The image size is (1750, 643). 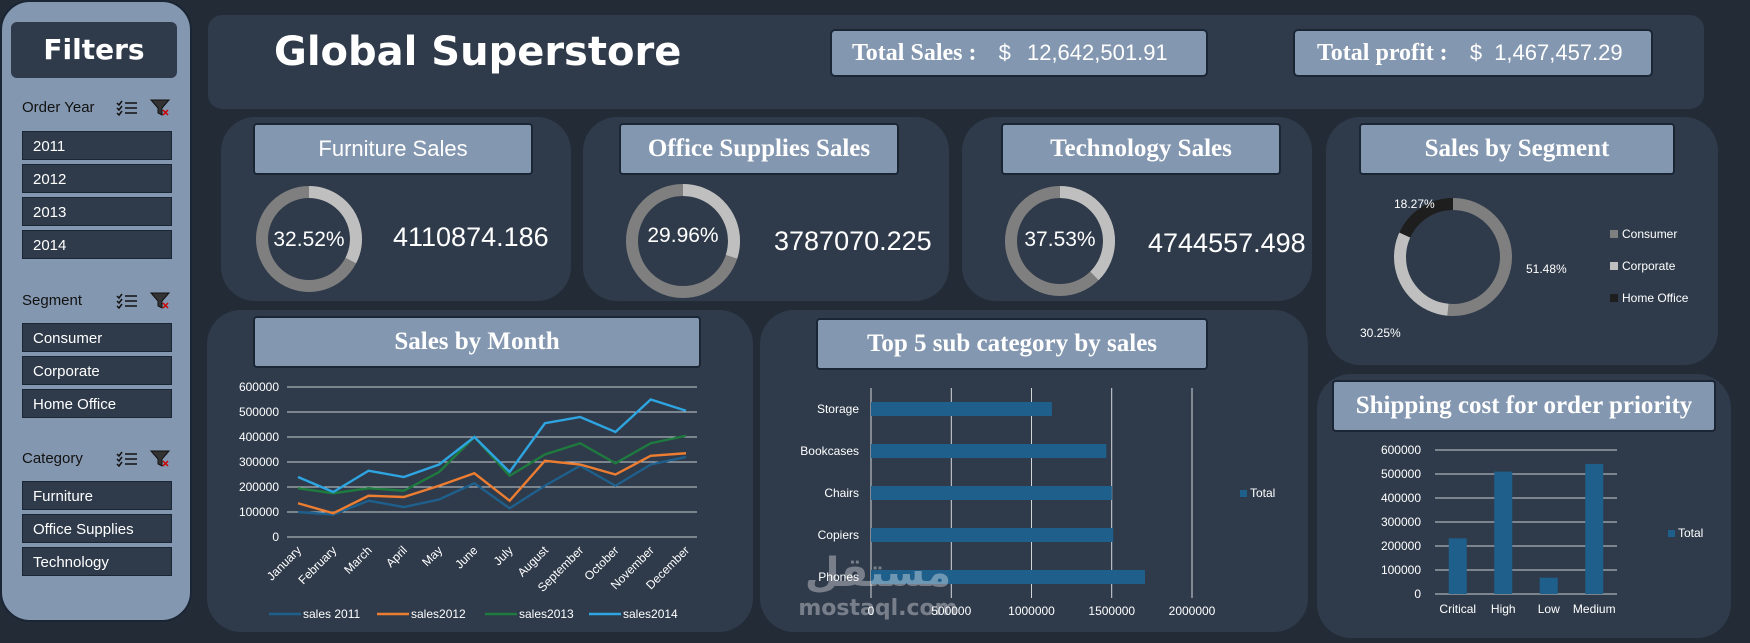 What do you see at coordinates (1137, 209) in the screenshot?
I see `technology-sales-card: Technology Sales 37.53% 4744557.498` at bounding box center [1137, 209].